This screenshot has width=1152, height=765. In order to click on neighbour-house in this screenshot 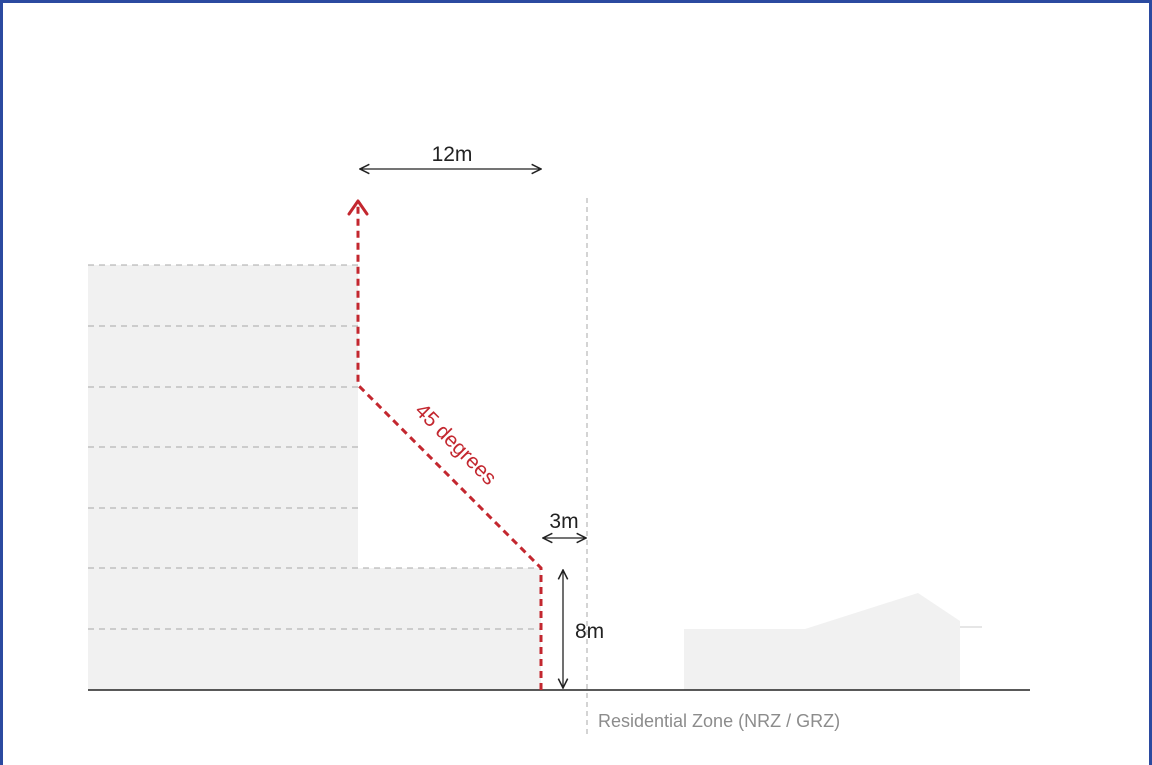, I will do `click(822, 641)`.